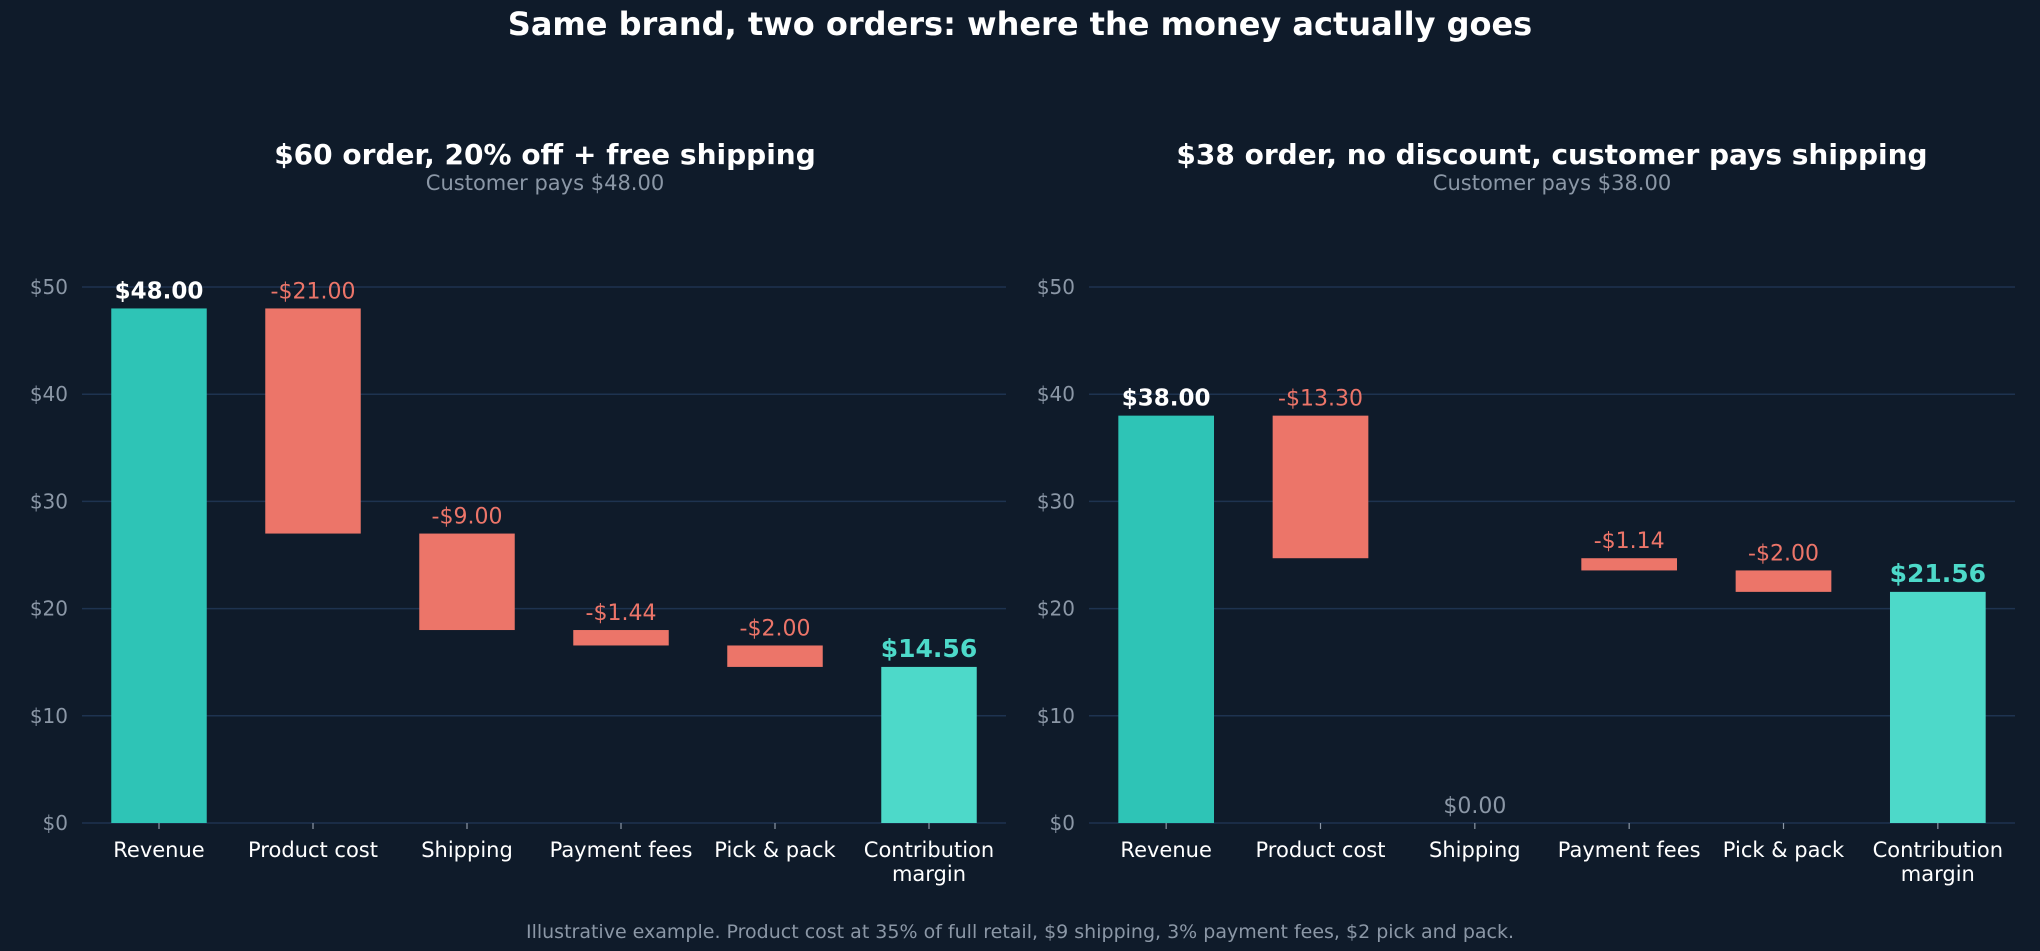 Image resolution: width=2040 pixels, height=951 pixels. What do you see at coordinates (545, 154) in the screenshot?
I see `panel-title: $60 order, 20% off + free shipping` at bounding box center [545, 154].